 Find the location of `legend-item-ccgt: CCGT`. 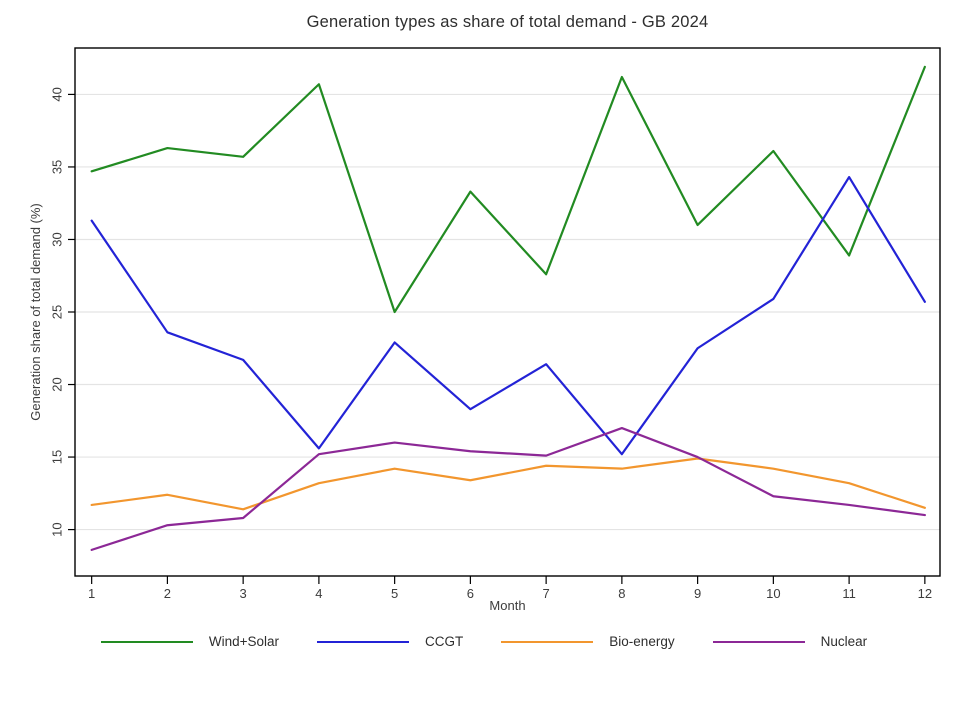

legend-item-ccgt: CCGT is located at coordinates (390, 641).